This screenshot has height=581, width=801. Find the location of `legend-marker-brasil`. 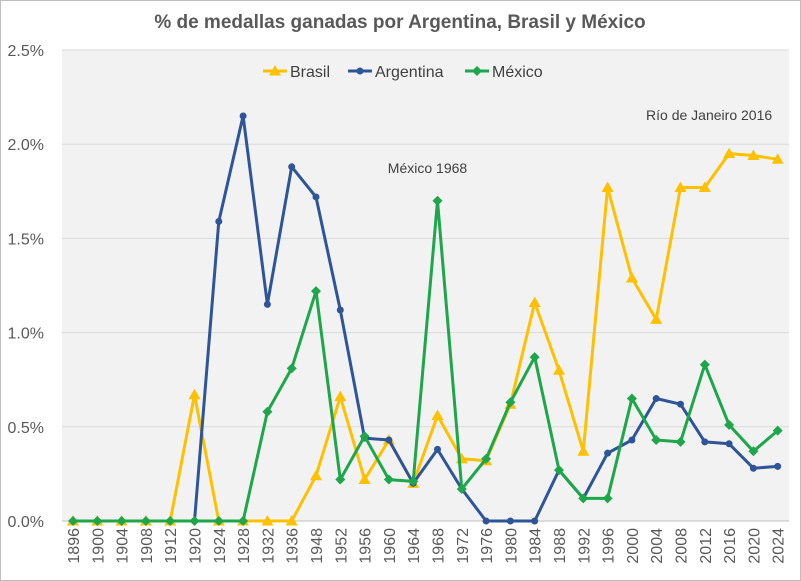

legend-marker-brasil is located at coordinates (275, 70).